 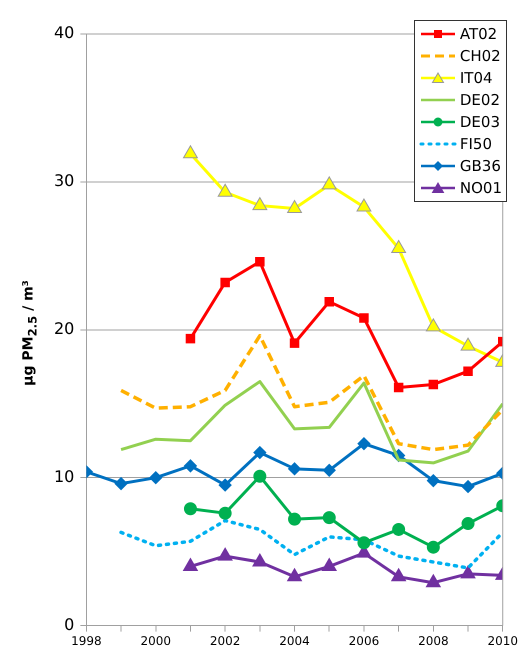 What do you see at coordinates (480, 166) in the screenshot?
I see `legend-label: GB36` at bounding box center [480, 166].